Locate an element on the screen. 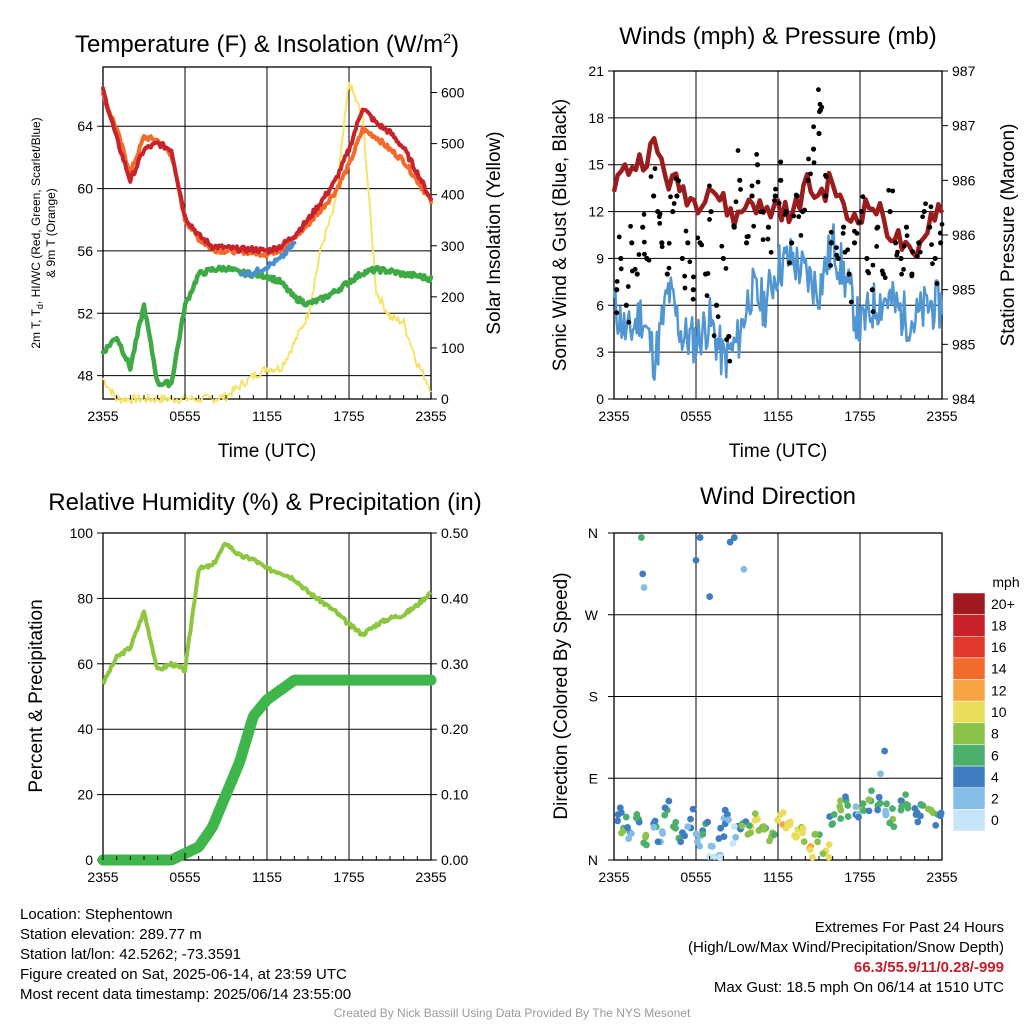  series-line-9m-t is located at coordinates (267, 175).